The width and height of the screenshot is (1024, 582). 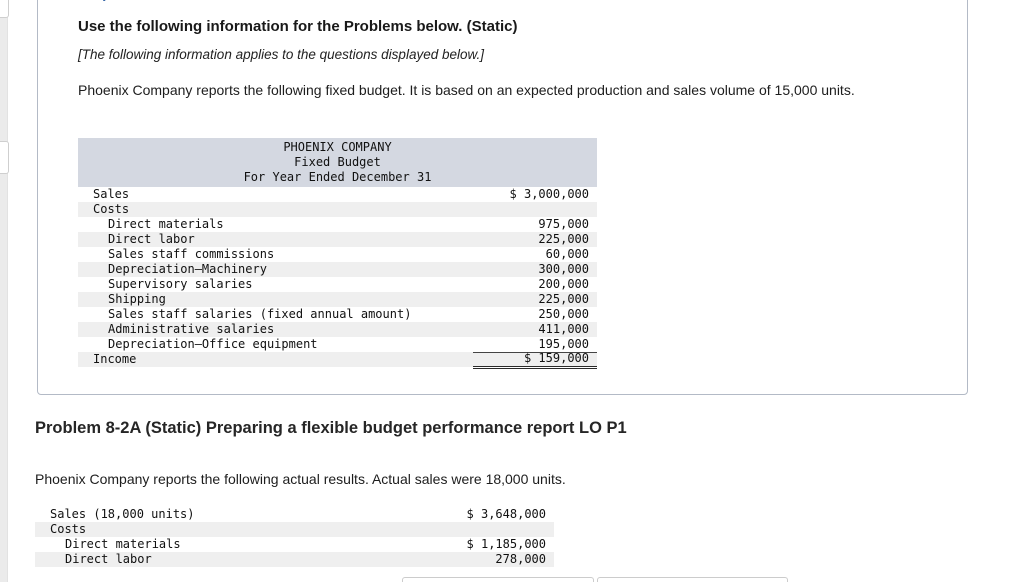 I want to click on table-row: Supervisory salaries 200,000, so click(x=337, y=284).